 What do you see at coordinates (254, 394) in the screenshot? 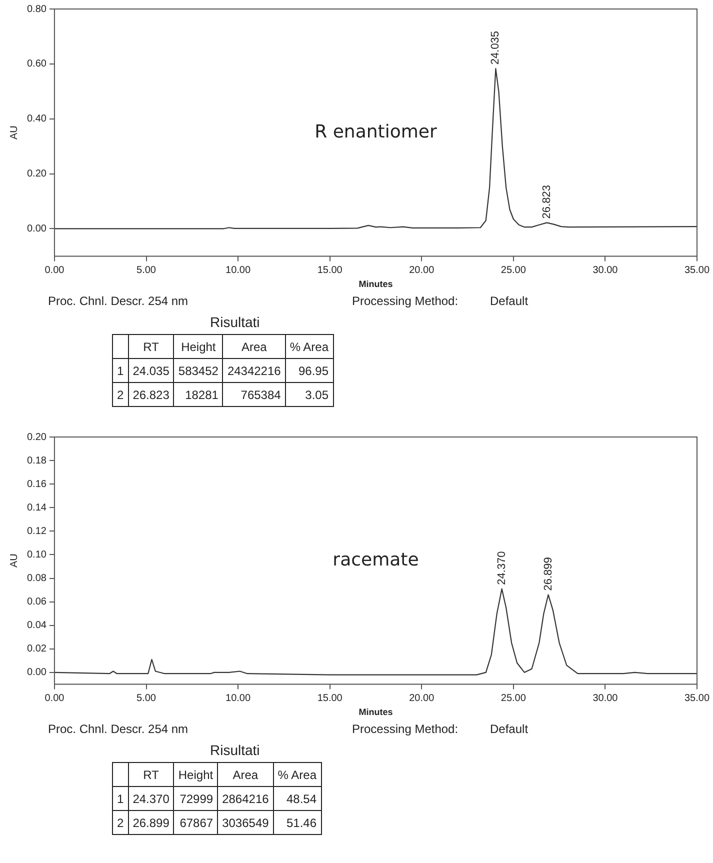
I see `text: 765384` at bounding box center [254, 394].